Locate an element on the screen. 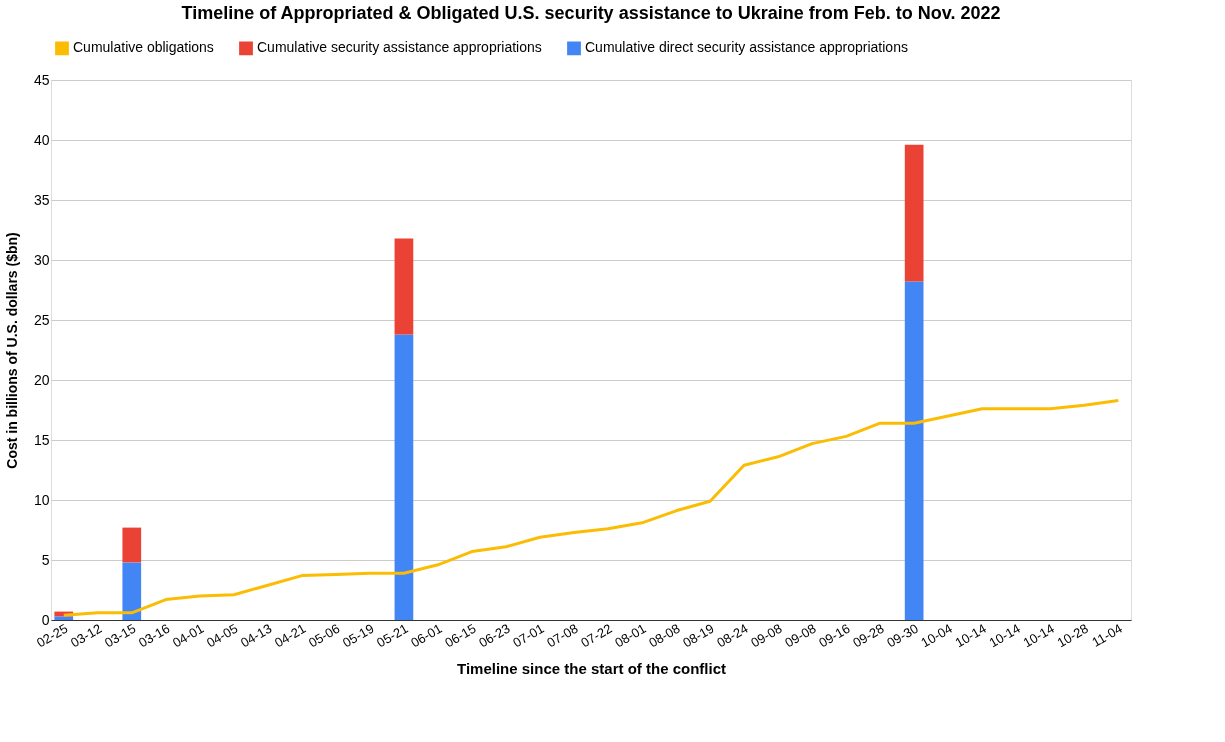 This screenshot has height=742, width=1225. legend-label: Cumulative direct security assistance appropriations is located at coordinates (746, 47).